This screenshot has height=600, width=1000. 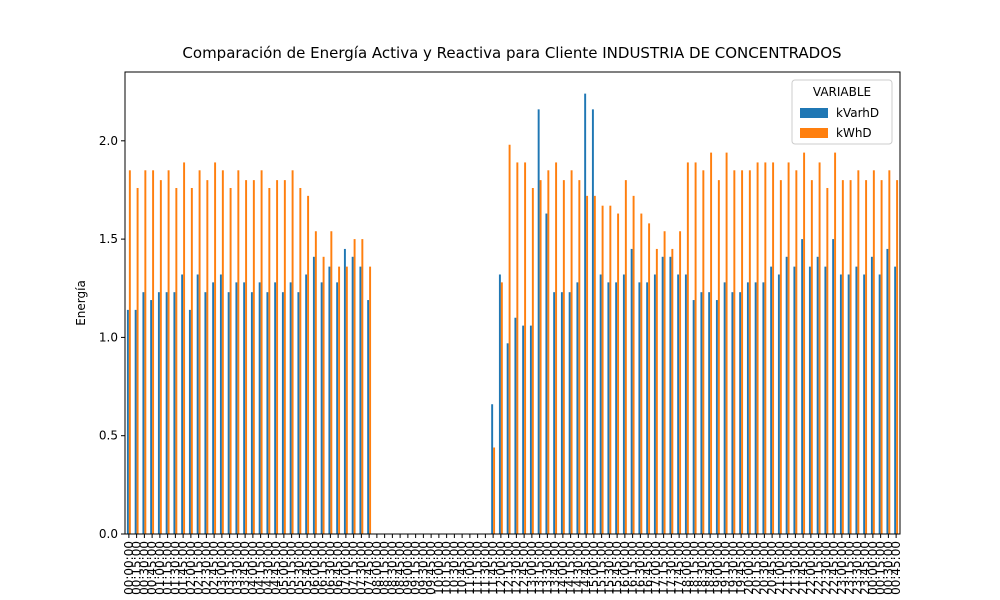 I want to click on y-tick-label: 1.5, so click(x=108, y=239).